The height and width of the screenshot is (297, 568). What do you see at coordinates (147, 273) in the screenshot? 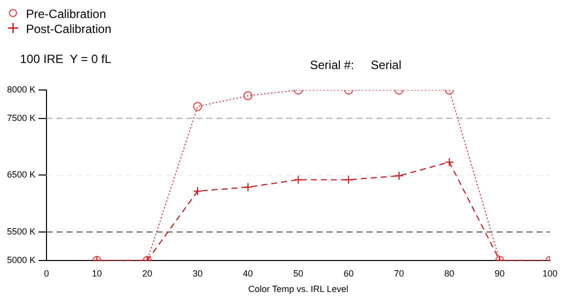
I see `x-tick-label: 20` at bounding box center [147, 273].